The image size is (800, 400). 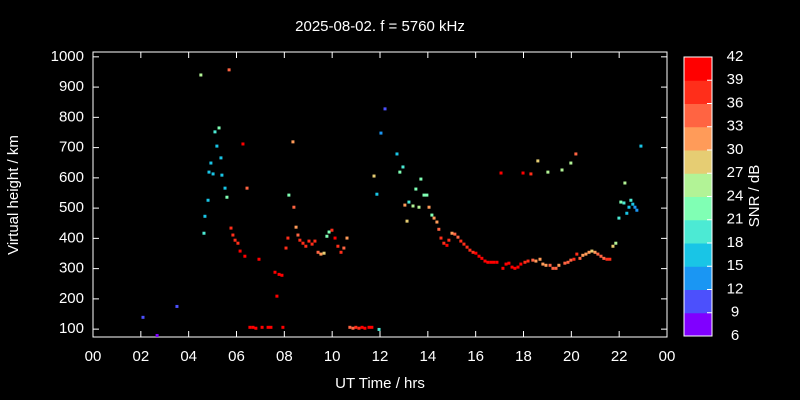 What do you see at coordinates (735, 335) in the screenshot?
I see `colorbar-tick-label: 6` at bounding box center [735, 335].